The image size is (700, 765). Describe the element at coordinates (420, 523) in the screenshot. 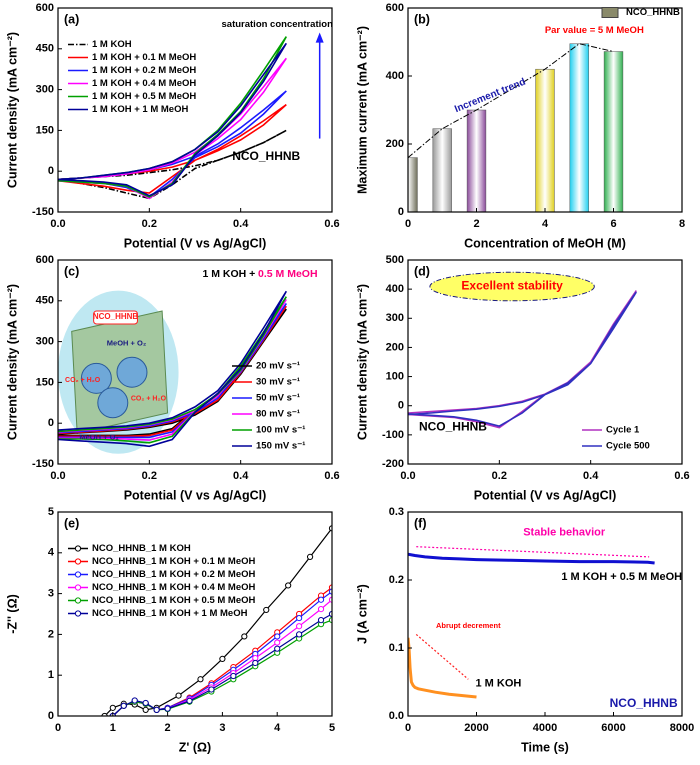

I see `panel-label: (f)` at that location.